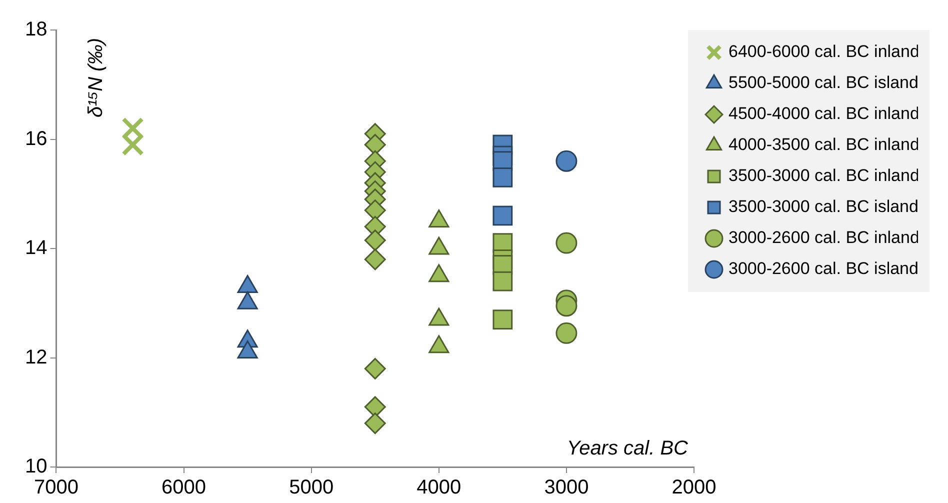 The width and height of the screenshot is (948, 503). I want to click on legend-label: 6400-6000 cal. BC inland, so click(824, 52).